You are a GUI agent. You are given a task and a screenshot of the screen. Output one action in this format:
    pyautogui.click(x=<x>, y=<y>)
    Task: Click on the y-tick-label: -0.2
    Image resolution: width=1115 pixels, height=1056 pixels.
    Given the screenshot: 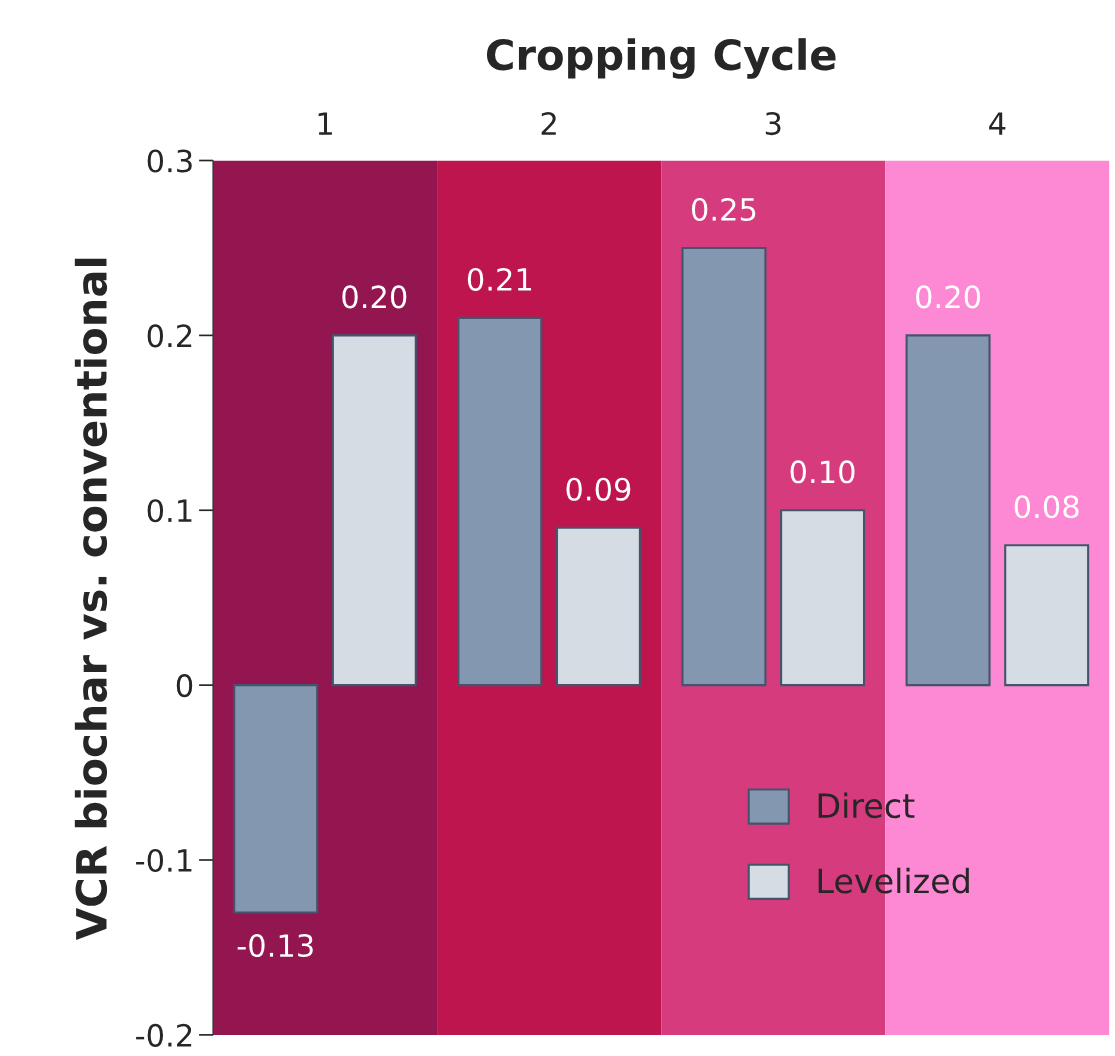 What is the action you would take?
    pyautogui.click(x=164, y=1035)
    